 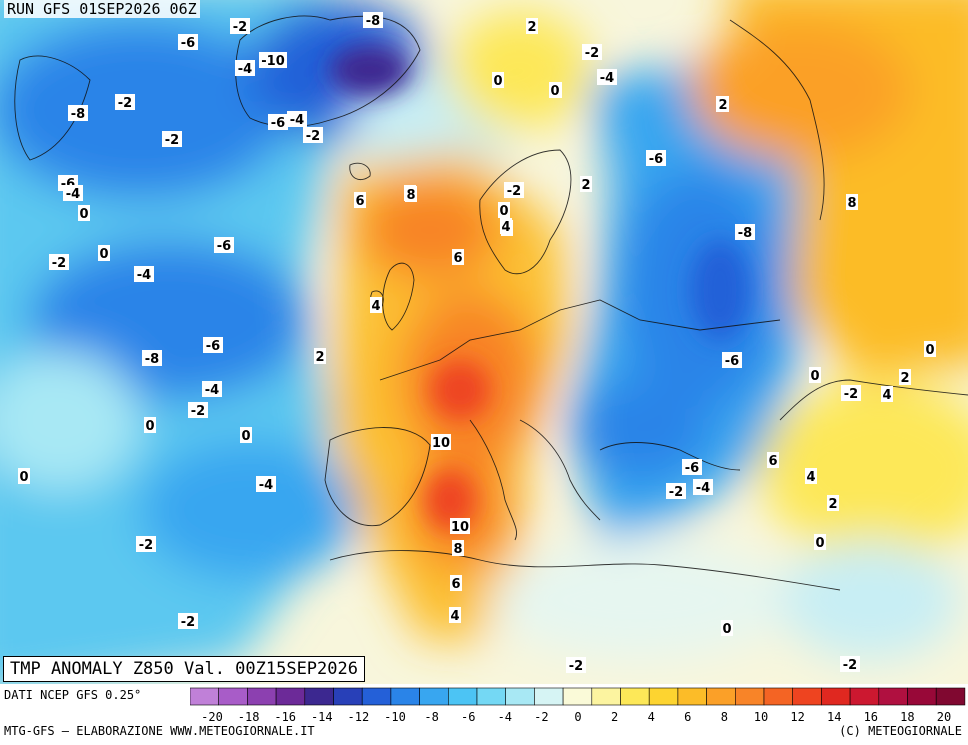 What do you see at coordinates (285, 717) in the screenshot?
I see `color-scale-tick-label: -16` at bounding box center [285, 717].